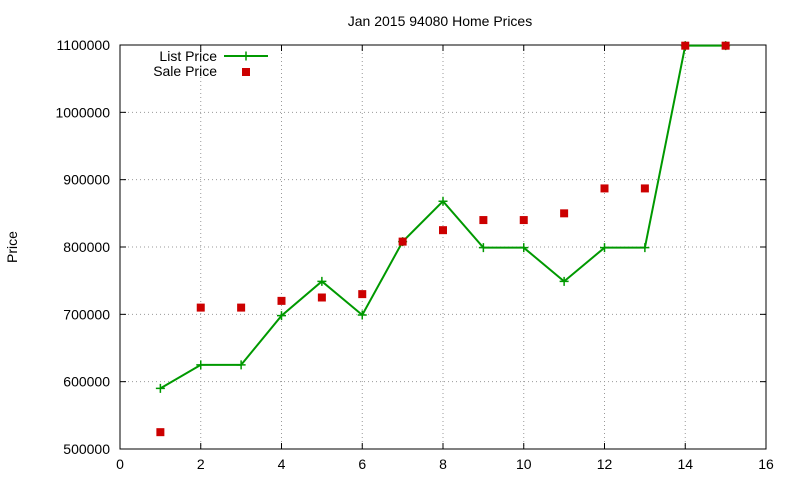 The width and height of the screenshot is (800, 480). I want to click on y-axis-title: Price, so click(12, 247).